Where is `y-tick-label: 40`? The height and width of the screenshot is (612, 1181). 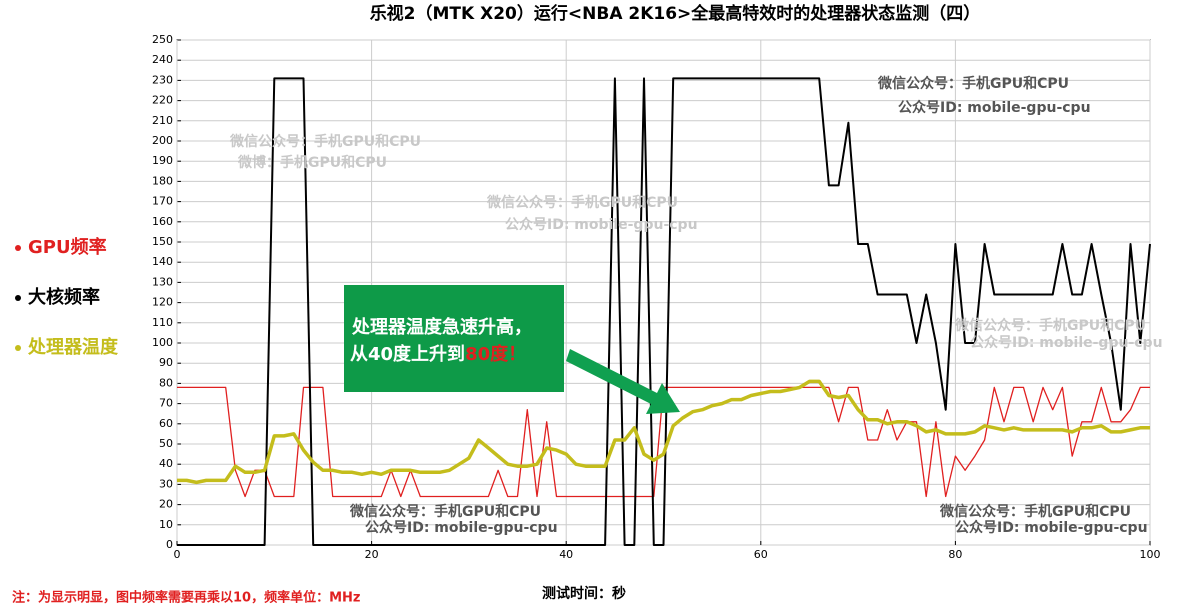
y-tick-label: 40 is located at coordinates (166, 463).